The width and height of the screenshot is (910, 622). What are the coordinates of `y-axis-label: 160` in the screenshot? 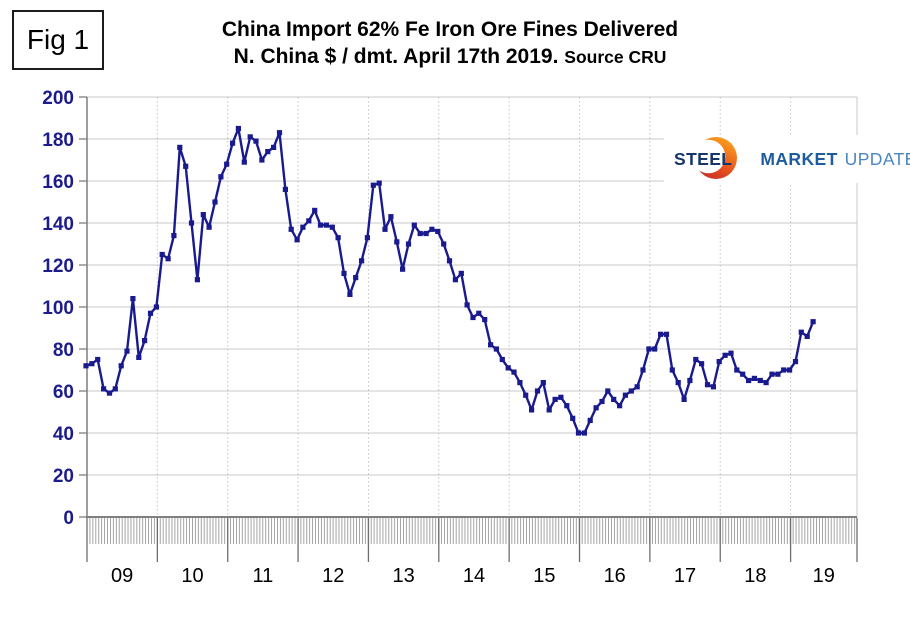 It's located at (58, 182).